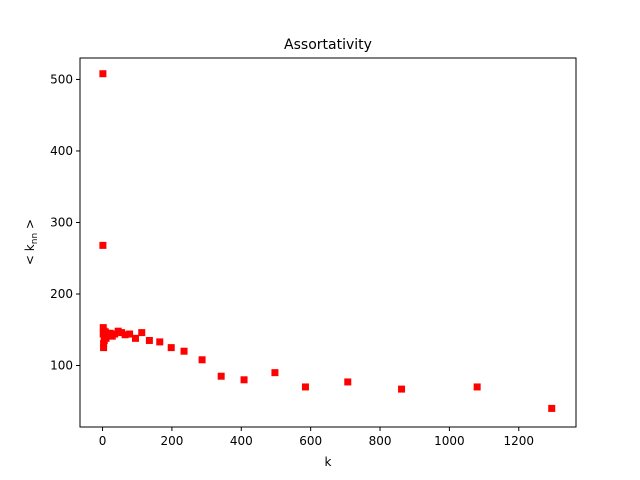 This screenshot has height=480, width=640. What do you see at coordinates (171, 441) in the screenshot?
I see `x-tick-label: 200` at bounding box center [171, 441].